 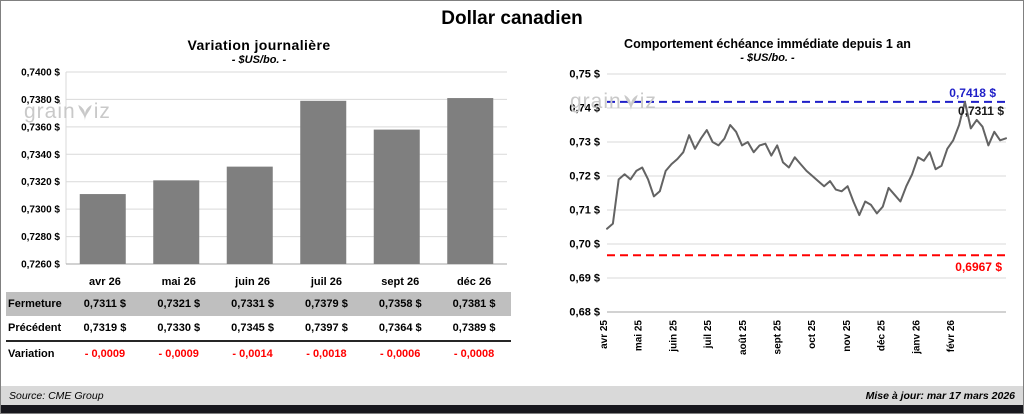 What do you see at coordinates (40, 100) in the screenshot?
I see `svg-text: 0,7380 $` at bounding box center [40, 100].